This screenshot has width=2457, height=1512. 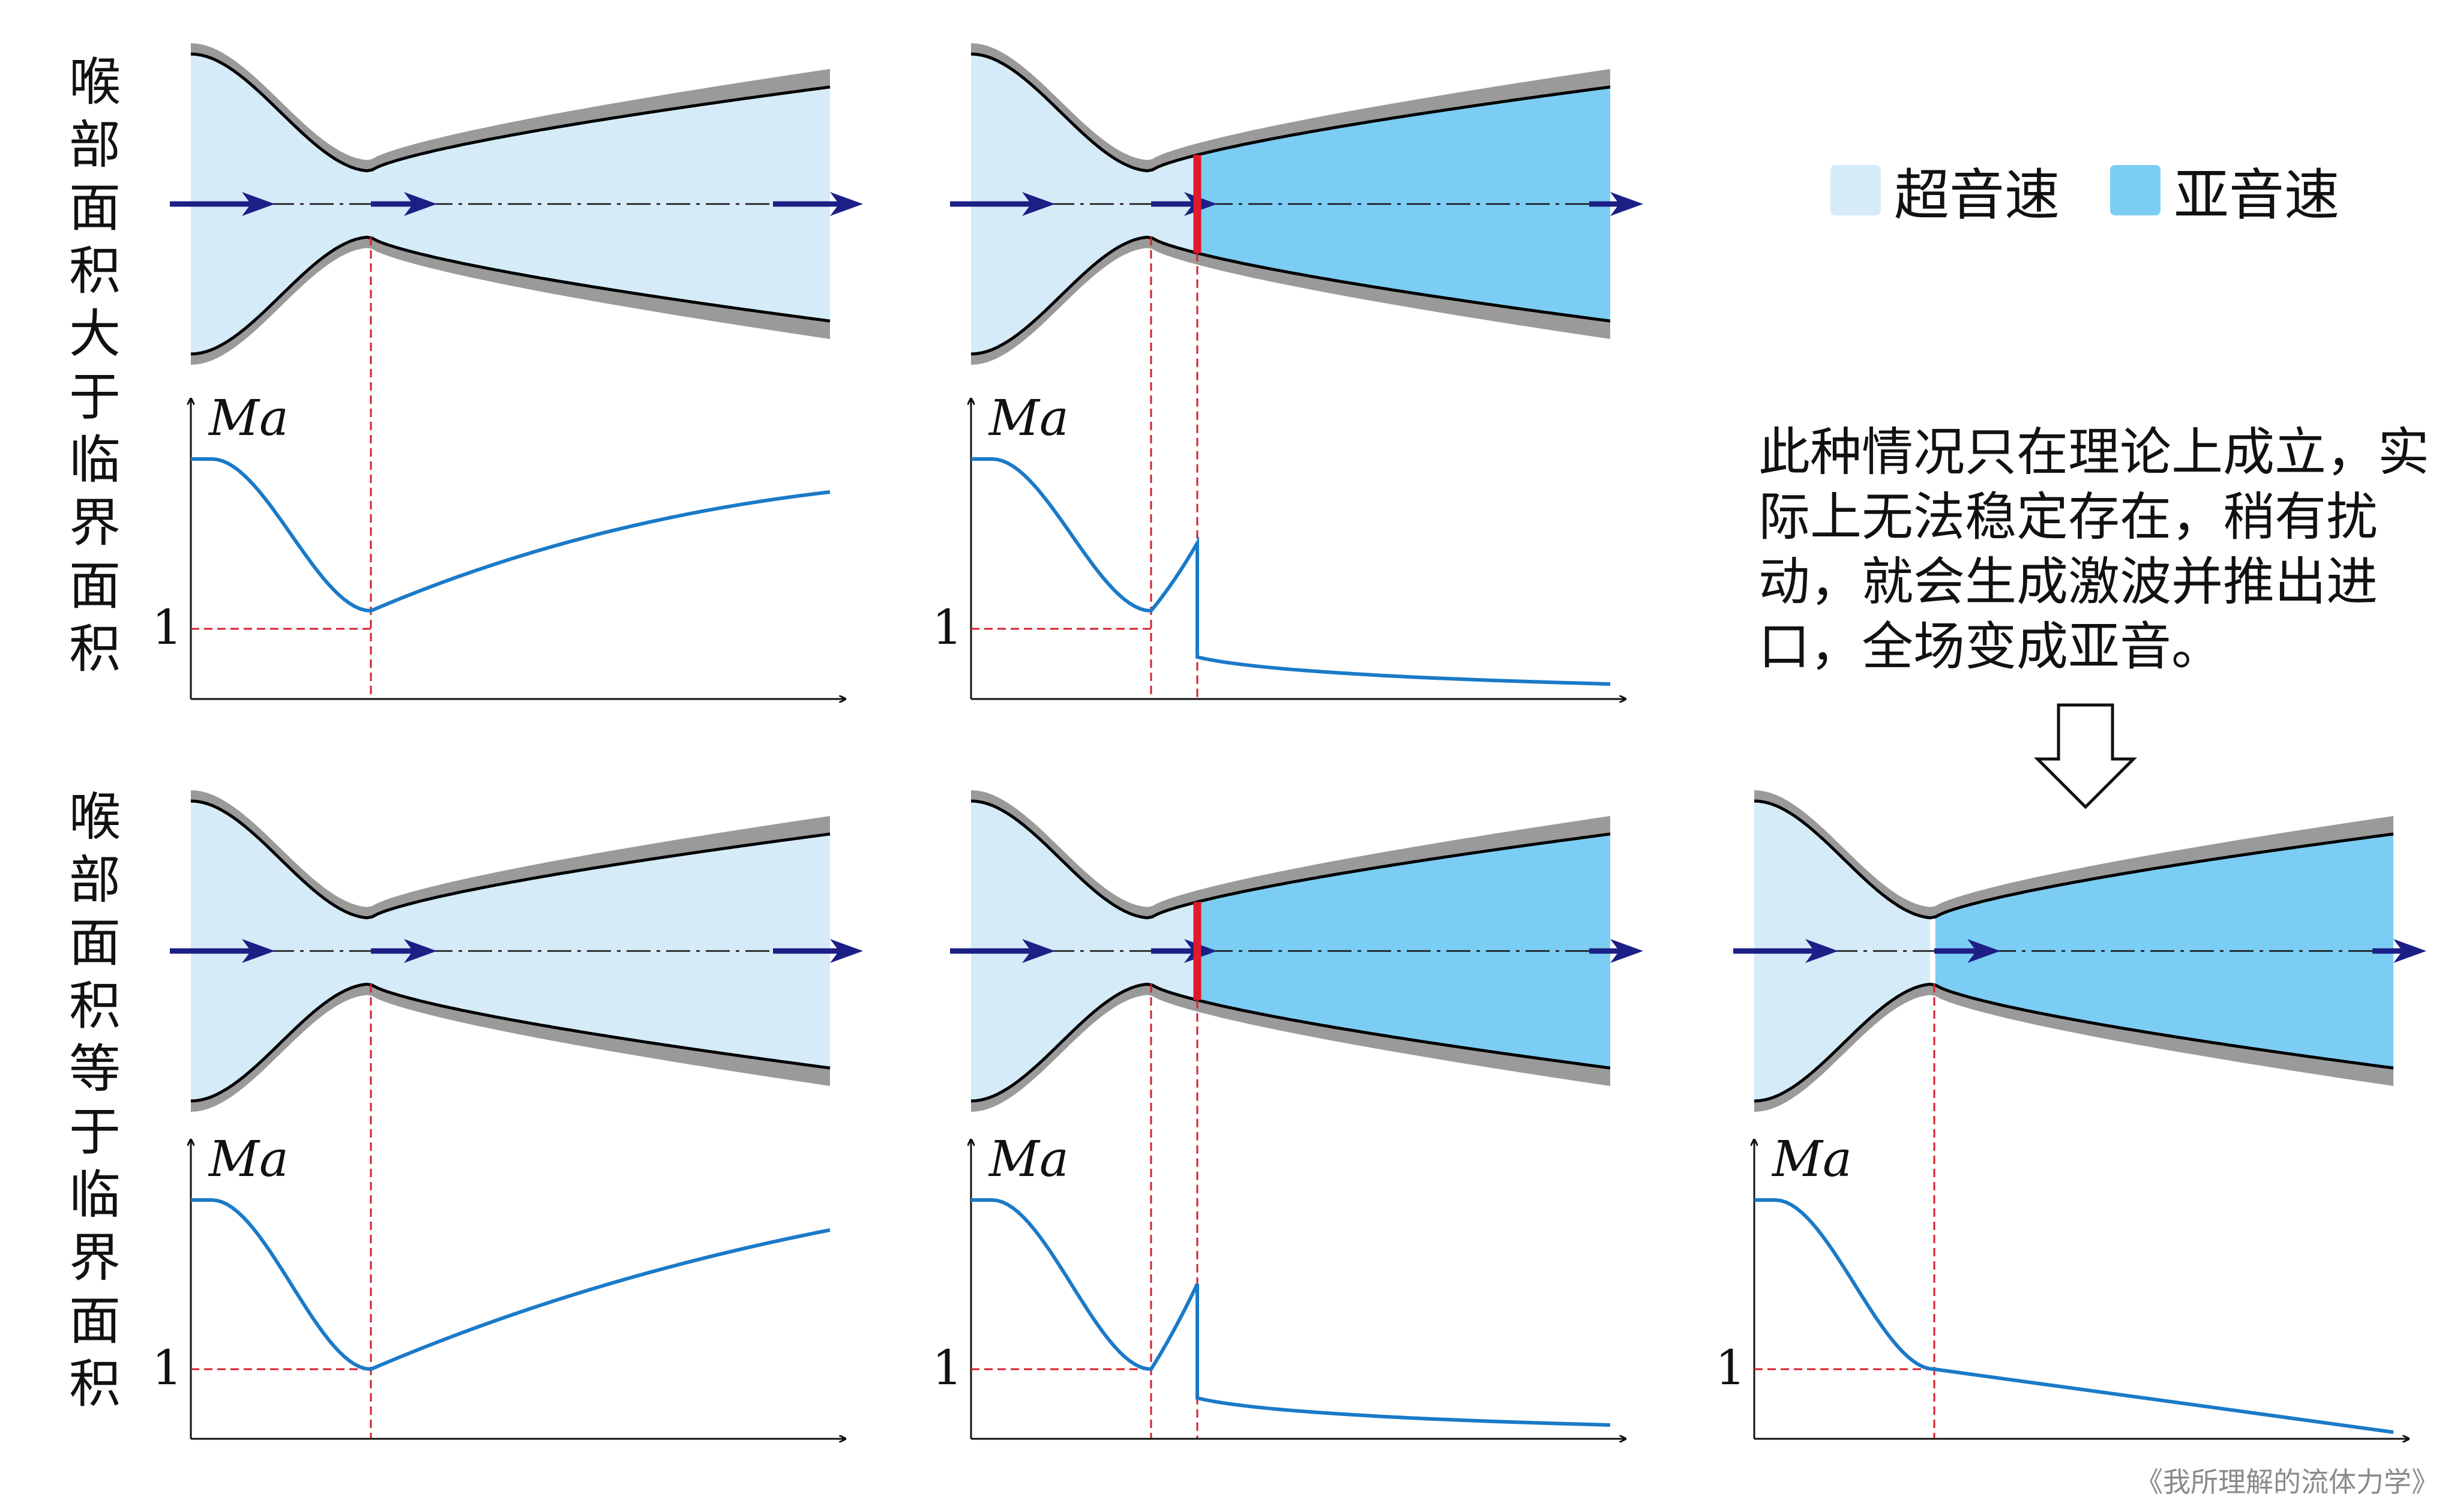 I want to click on nozzle-panel-top-left: Ma 1, so click(x=507, y=371).